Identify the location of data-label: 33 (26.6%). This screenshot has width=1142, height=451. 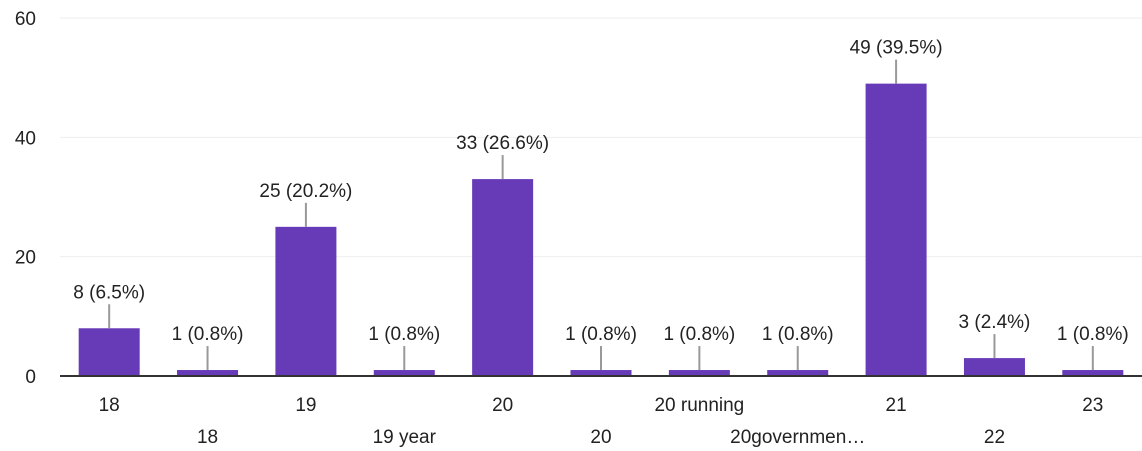
(502, 143).